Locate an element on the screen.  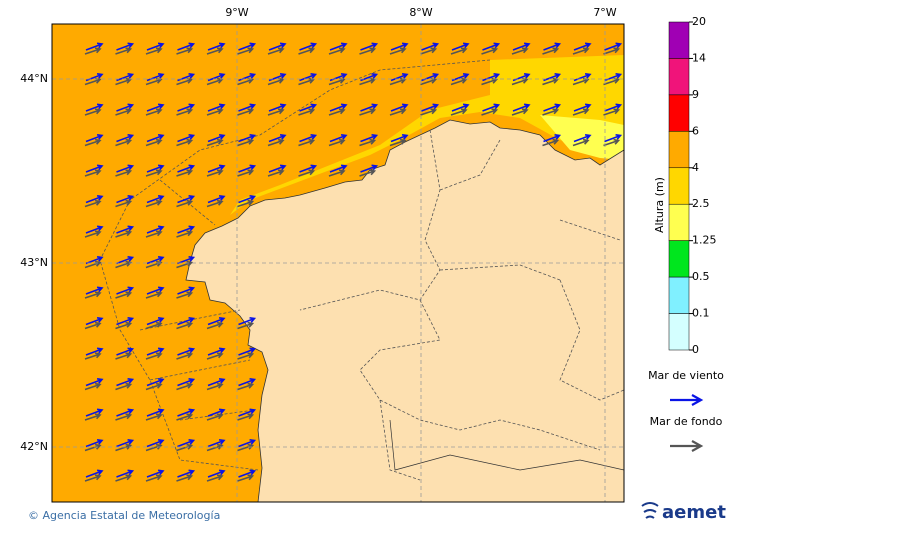
logo: aemet is located at coordinates (683, 512).